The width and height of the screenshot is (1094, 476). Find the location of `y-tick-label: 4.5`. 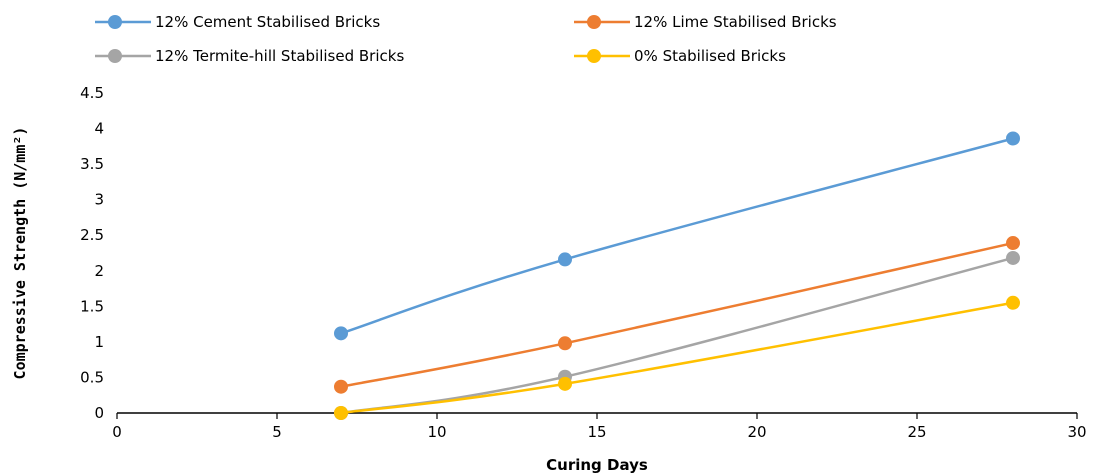

y-tick-label: 4.5 is located at coordinates (92, 93).